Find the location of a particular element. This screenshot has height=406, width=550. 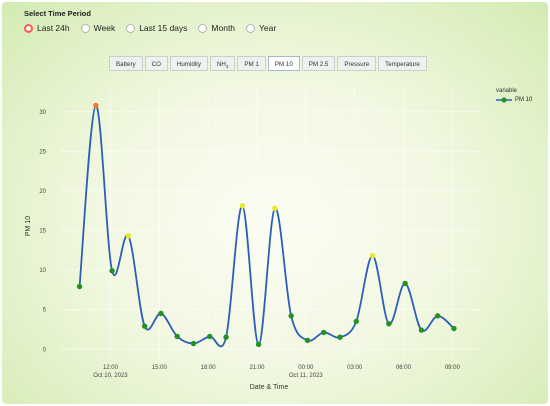

legend-label: PM 10 is located at coordinates (524, 100).